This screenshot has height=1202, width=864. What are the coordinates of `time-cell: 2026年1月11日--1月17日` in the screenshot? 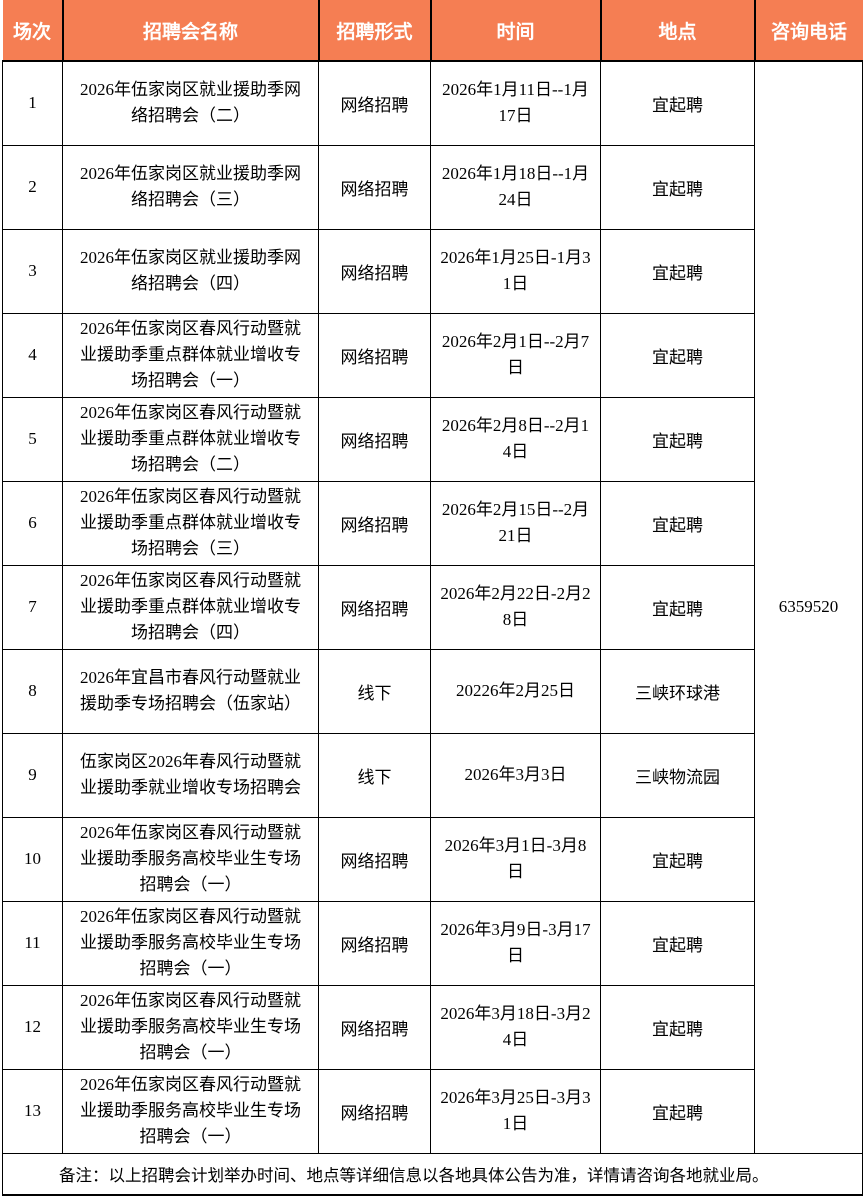 It's located at (515, 103).